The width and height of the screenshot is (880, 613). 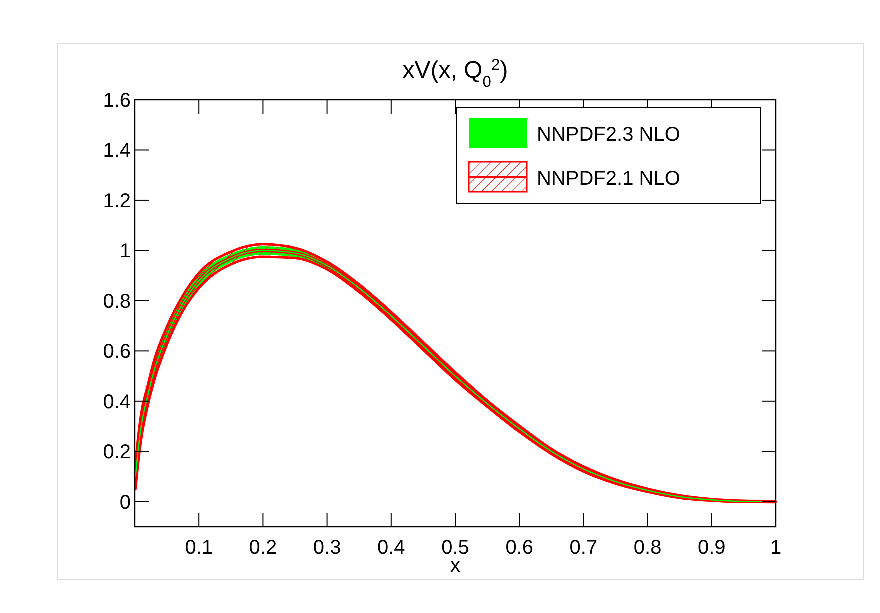 What do you see at coordinates (608, 135) in the screenshot?
I see `legend-label: NNPDF2.3 NLO` at bounding box center [608, 135].